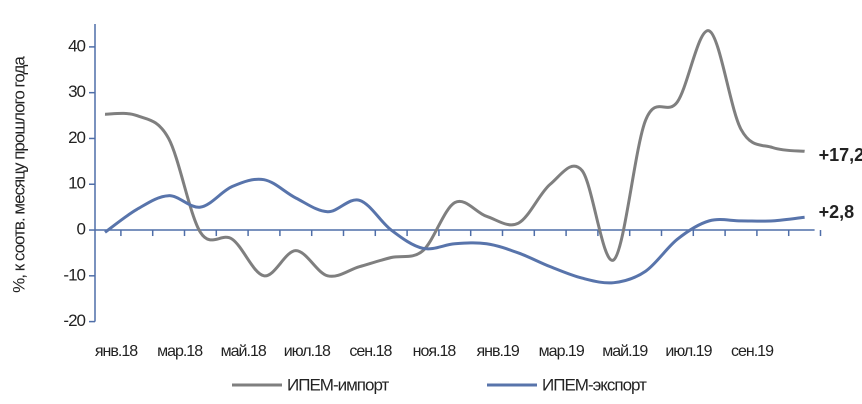 The height and width of the screenshot is (404, 862). I want to click on y-axis-label: %, к соотв. месяцу прошлого года, so click(18, 174).